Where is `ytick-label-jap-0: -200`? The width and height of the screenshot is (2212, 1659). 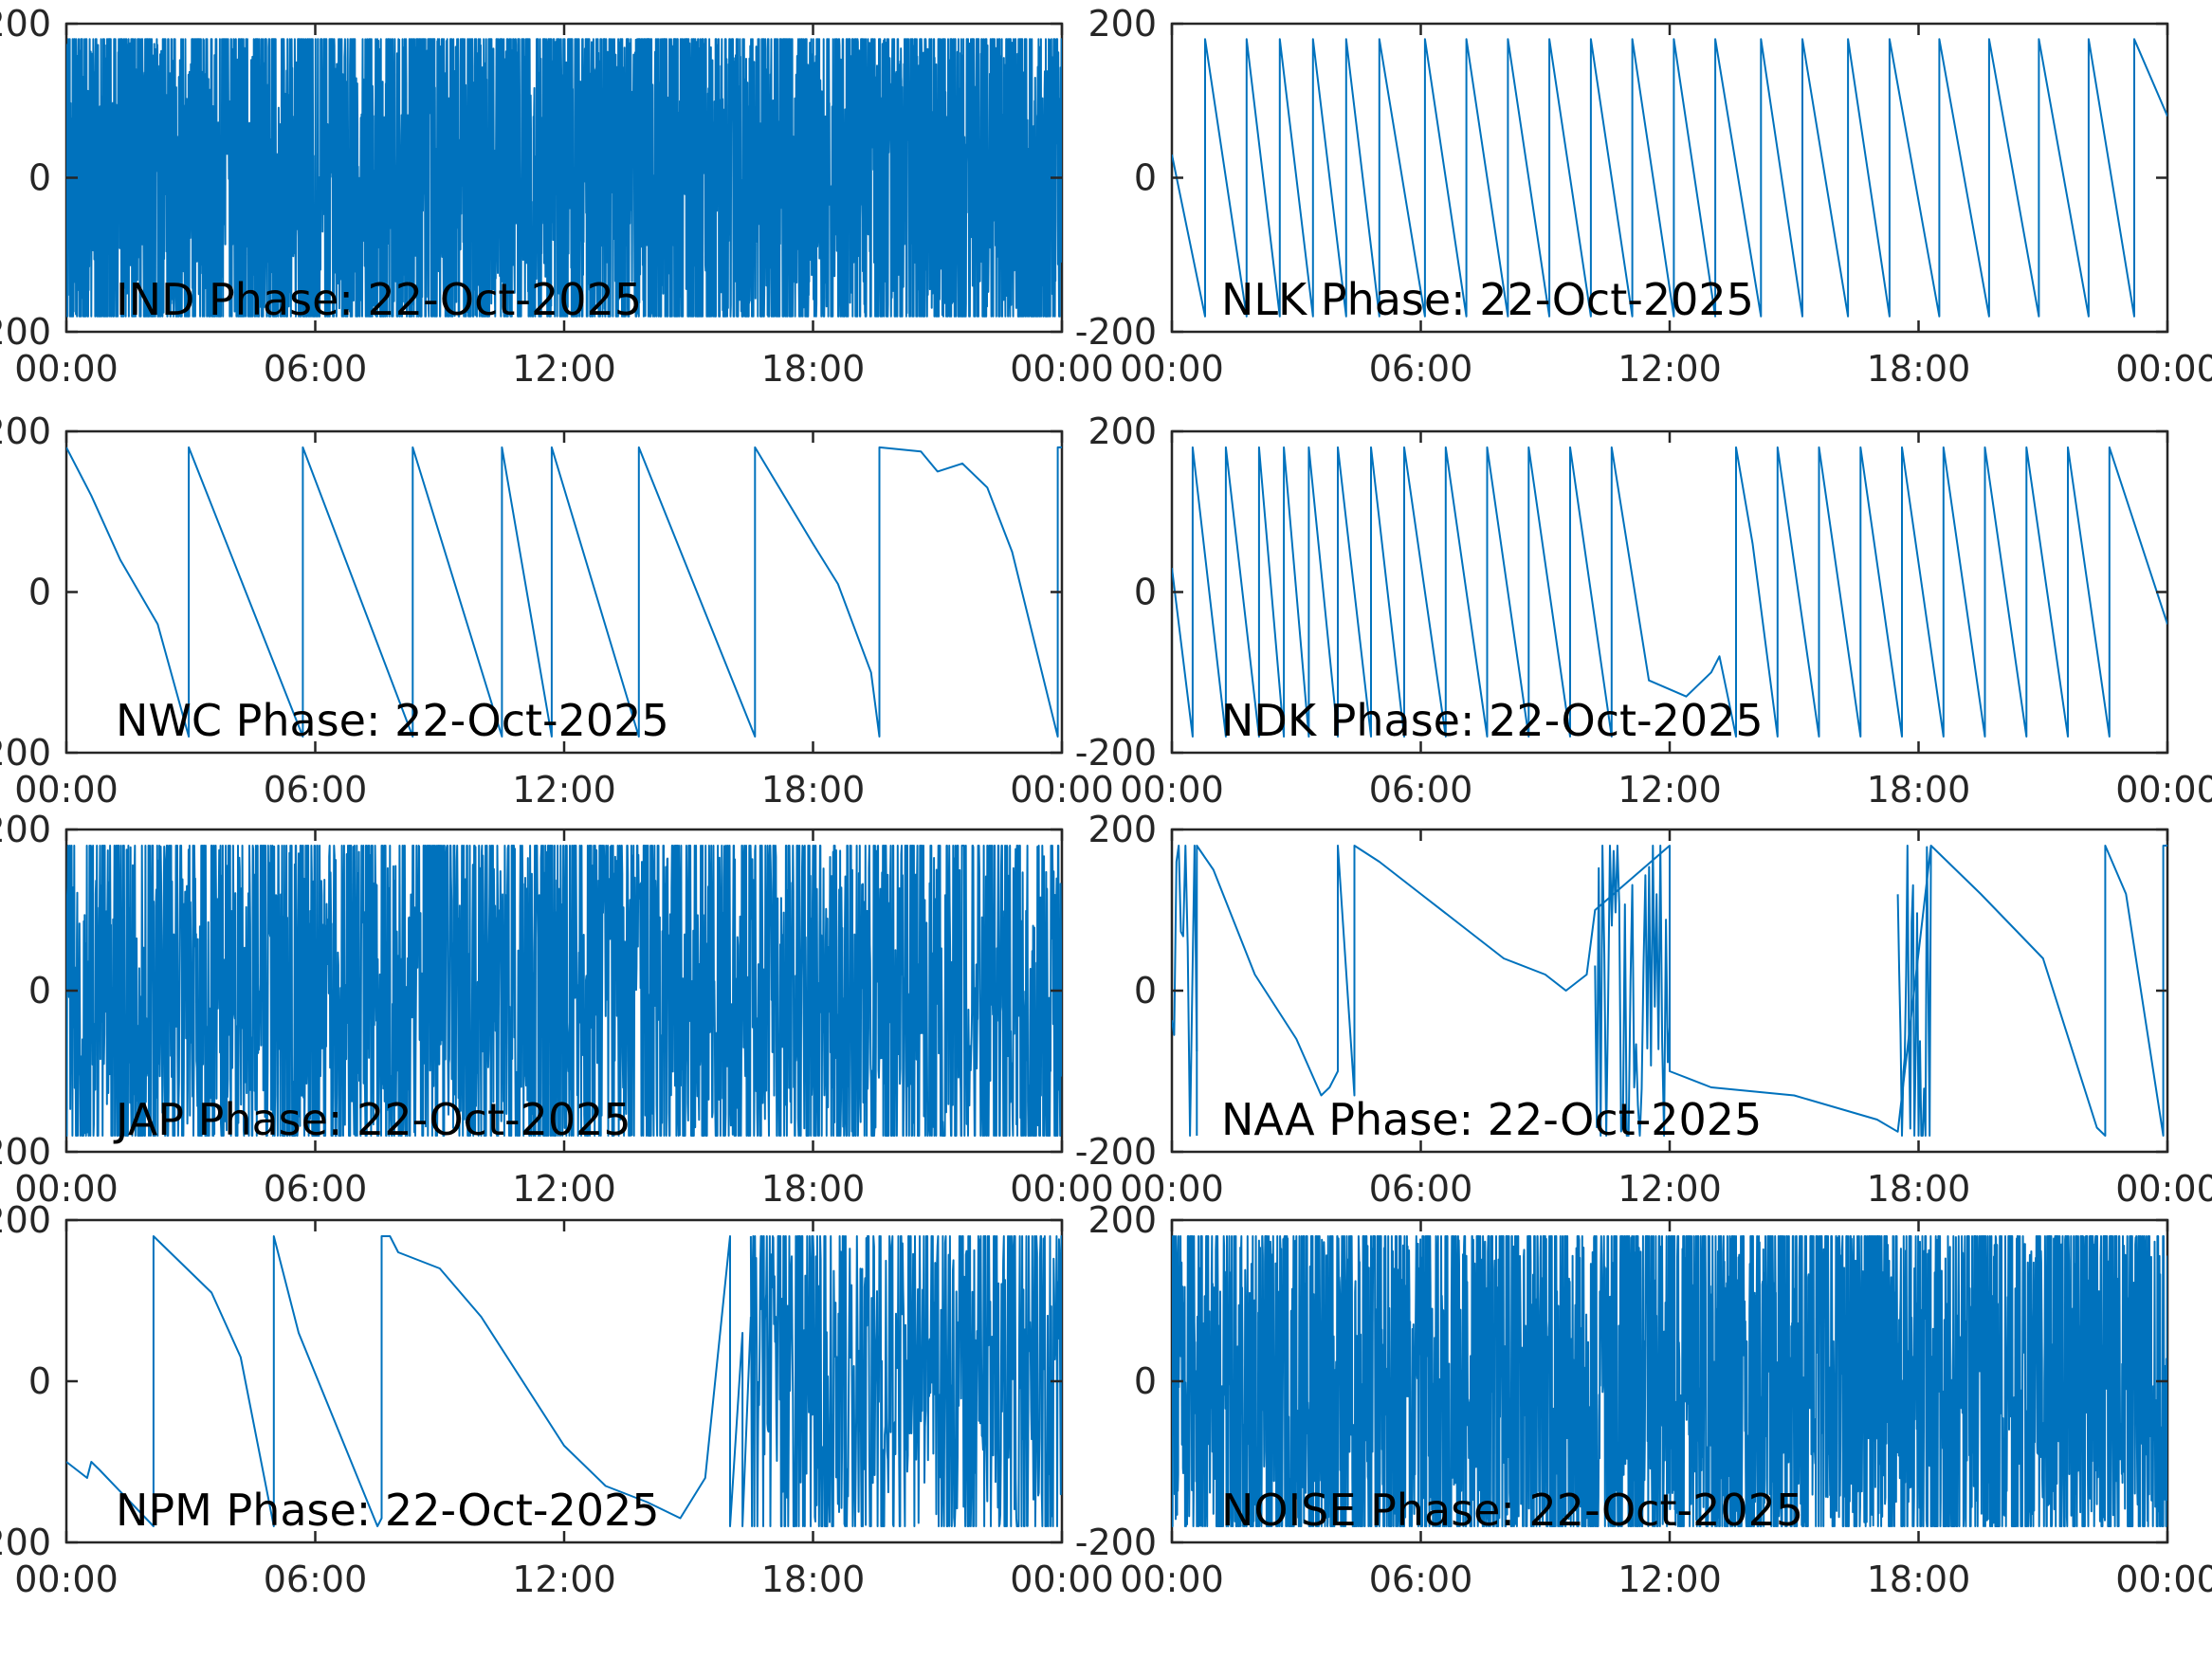
ytick-label-jap-0: -200 is located at coordinates (25, 1152).